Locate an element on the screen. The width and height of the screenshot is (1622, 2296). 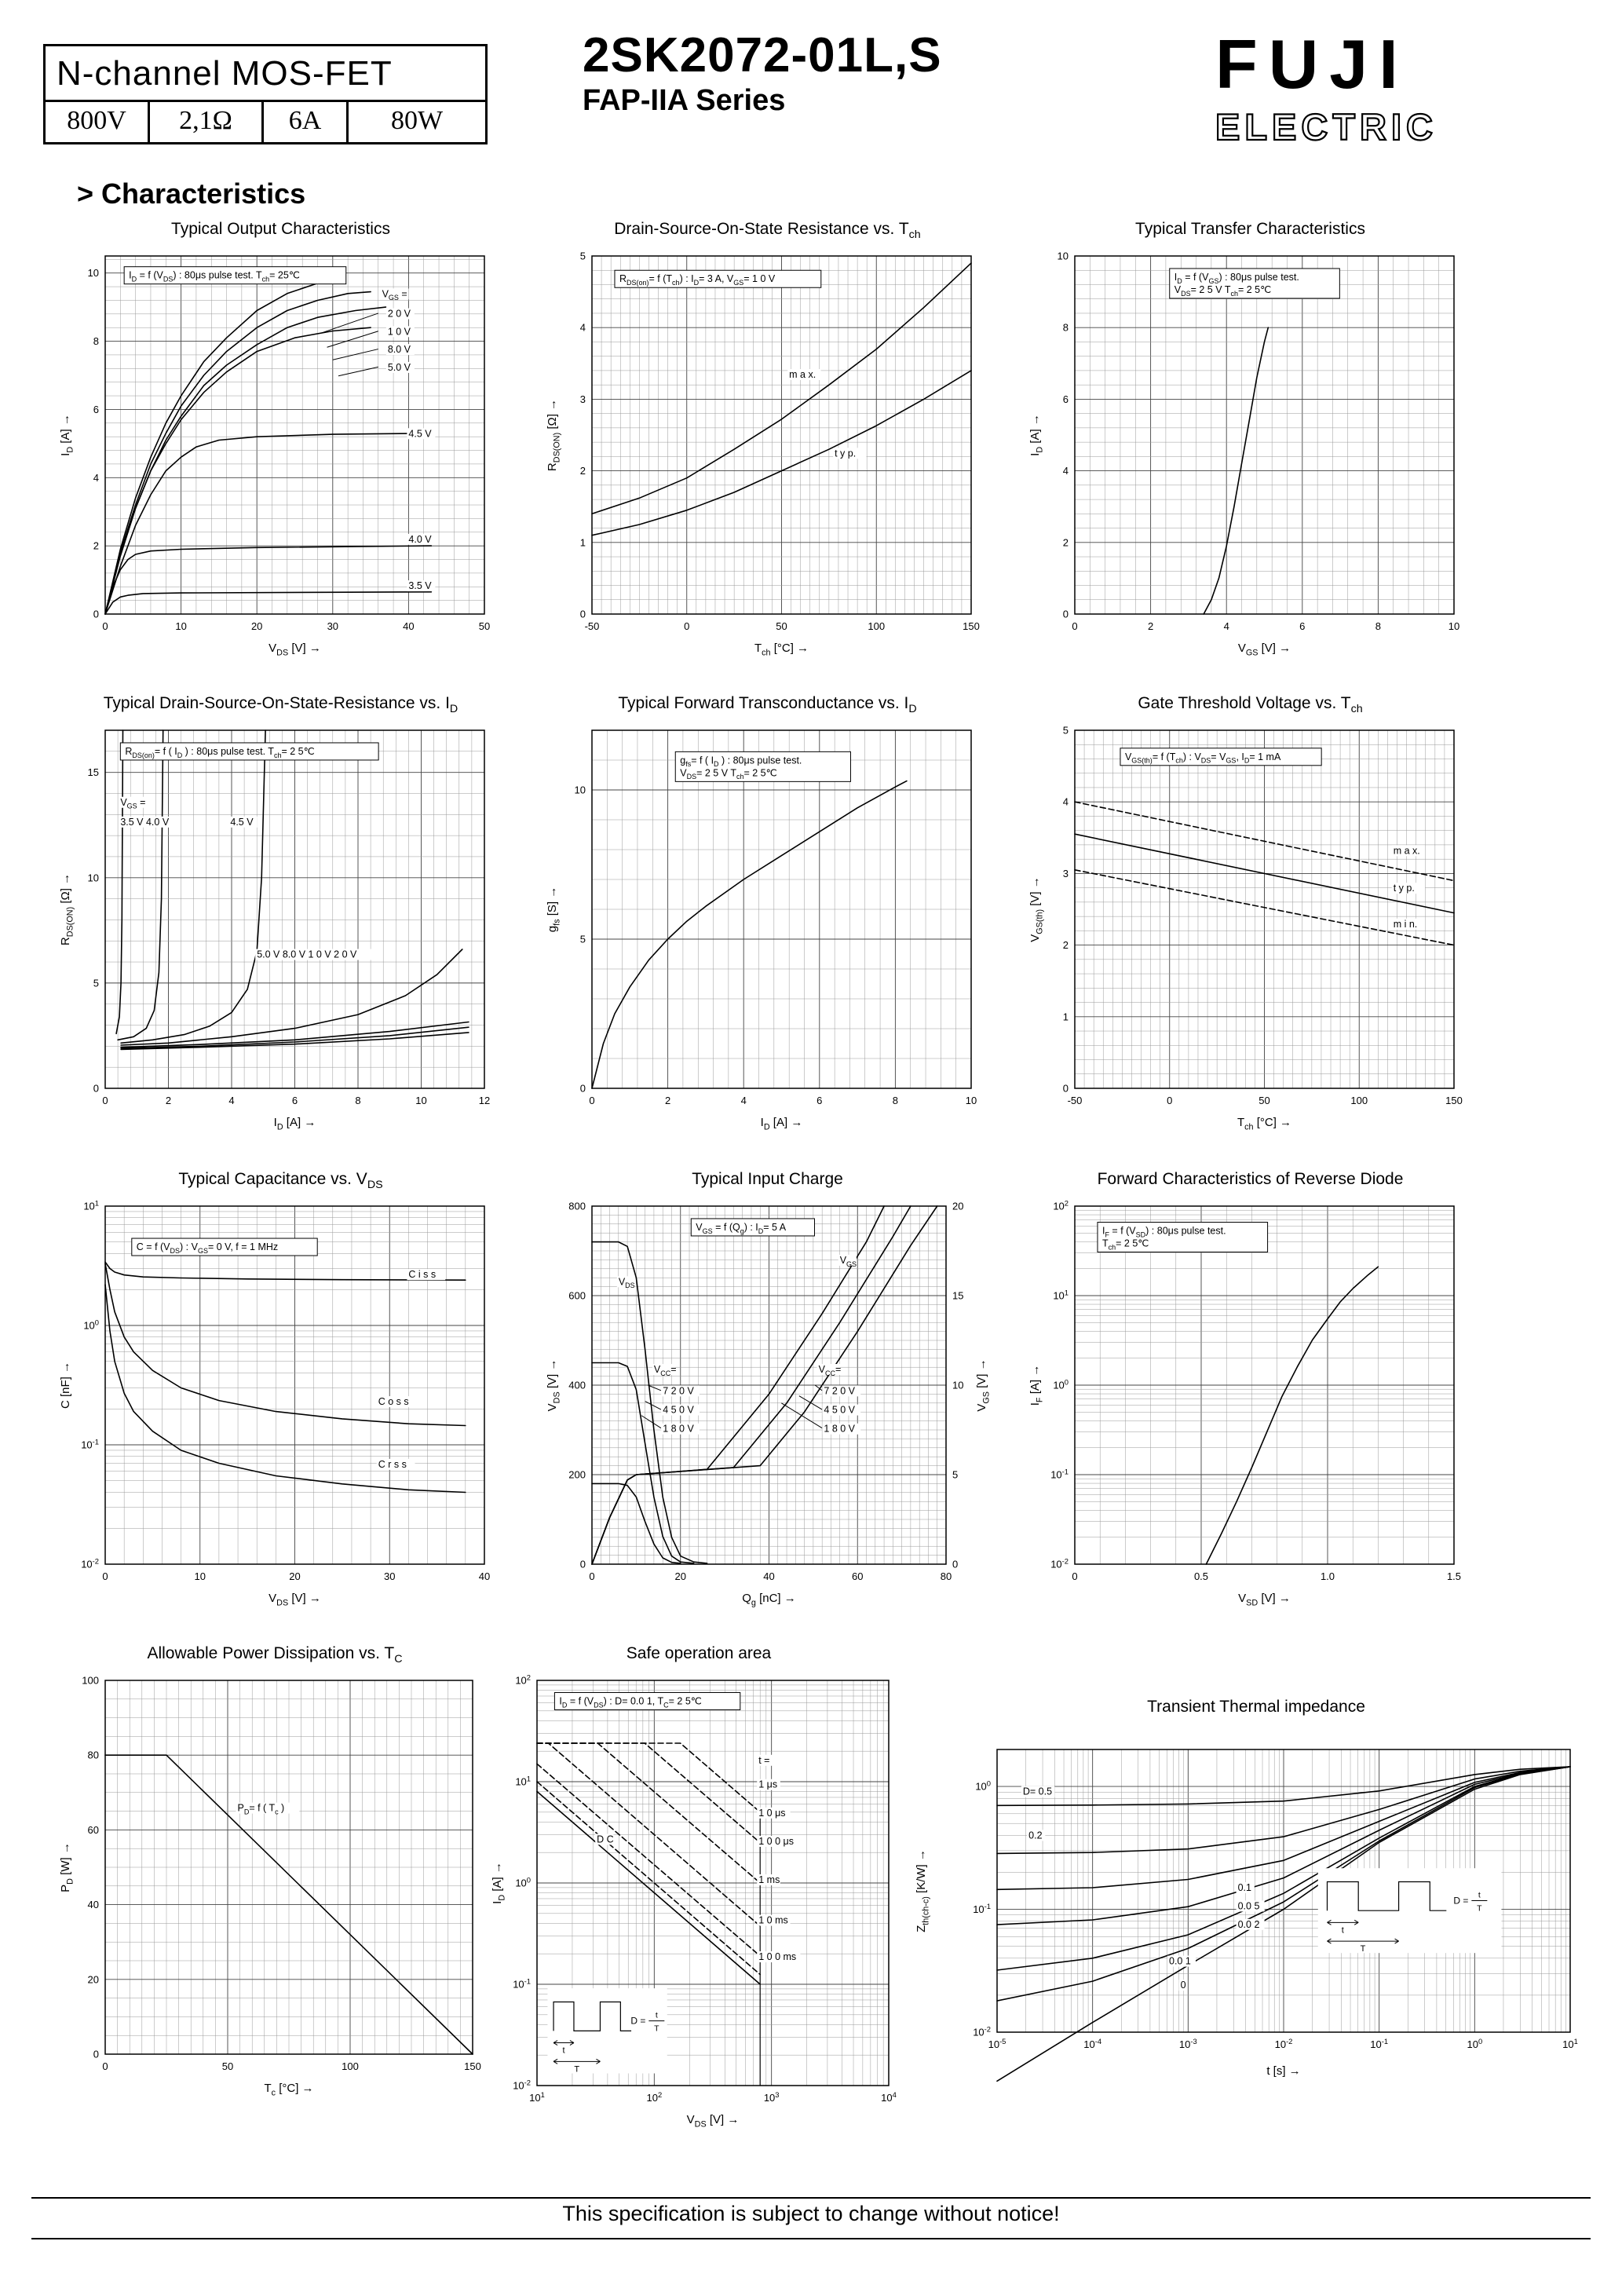
svg-text: m a x. is located at coordinates (1407, 851).